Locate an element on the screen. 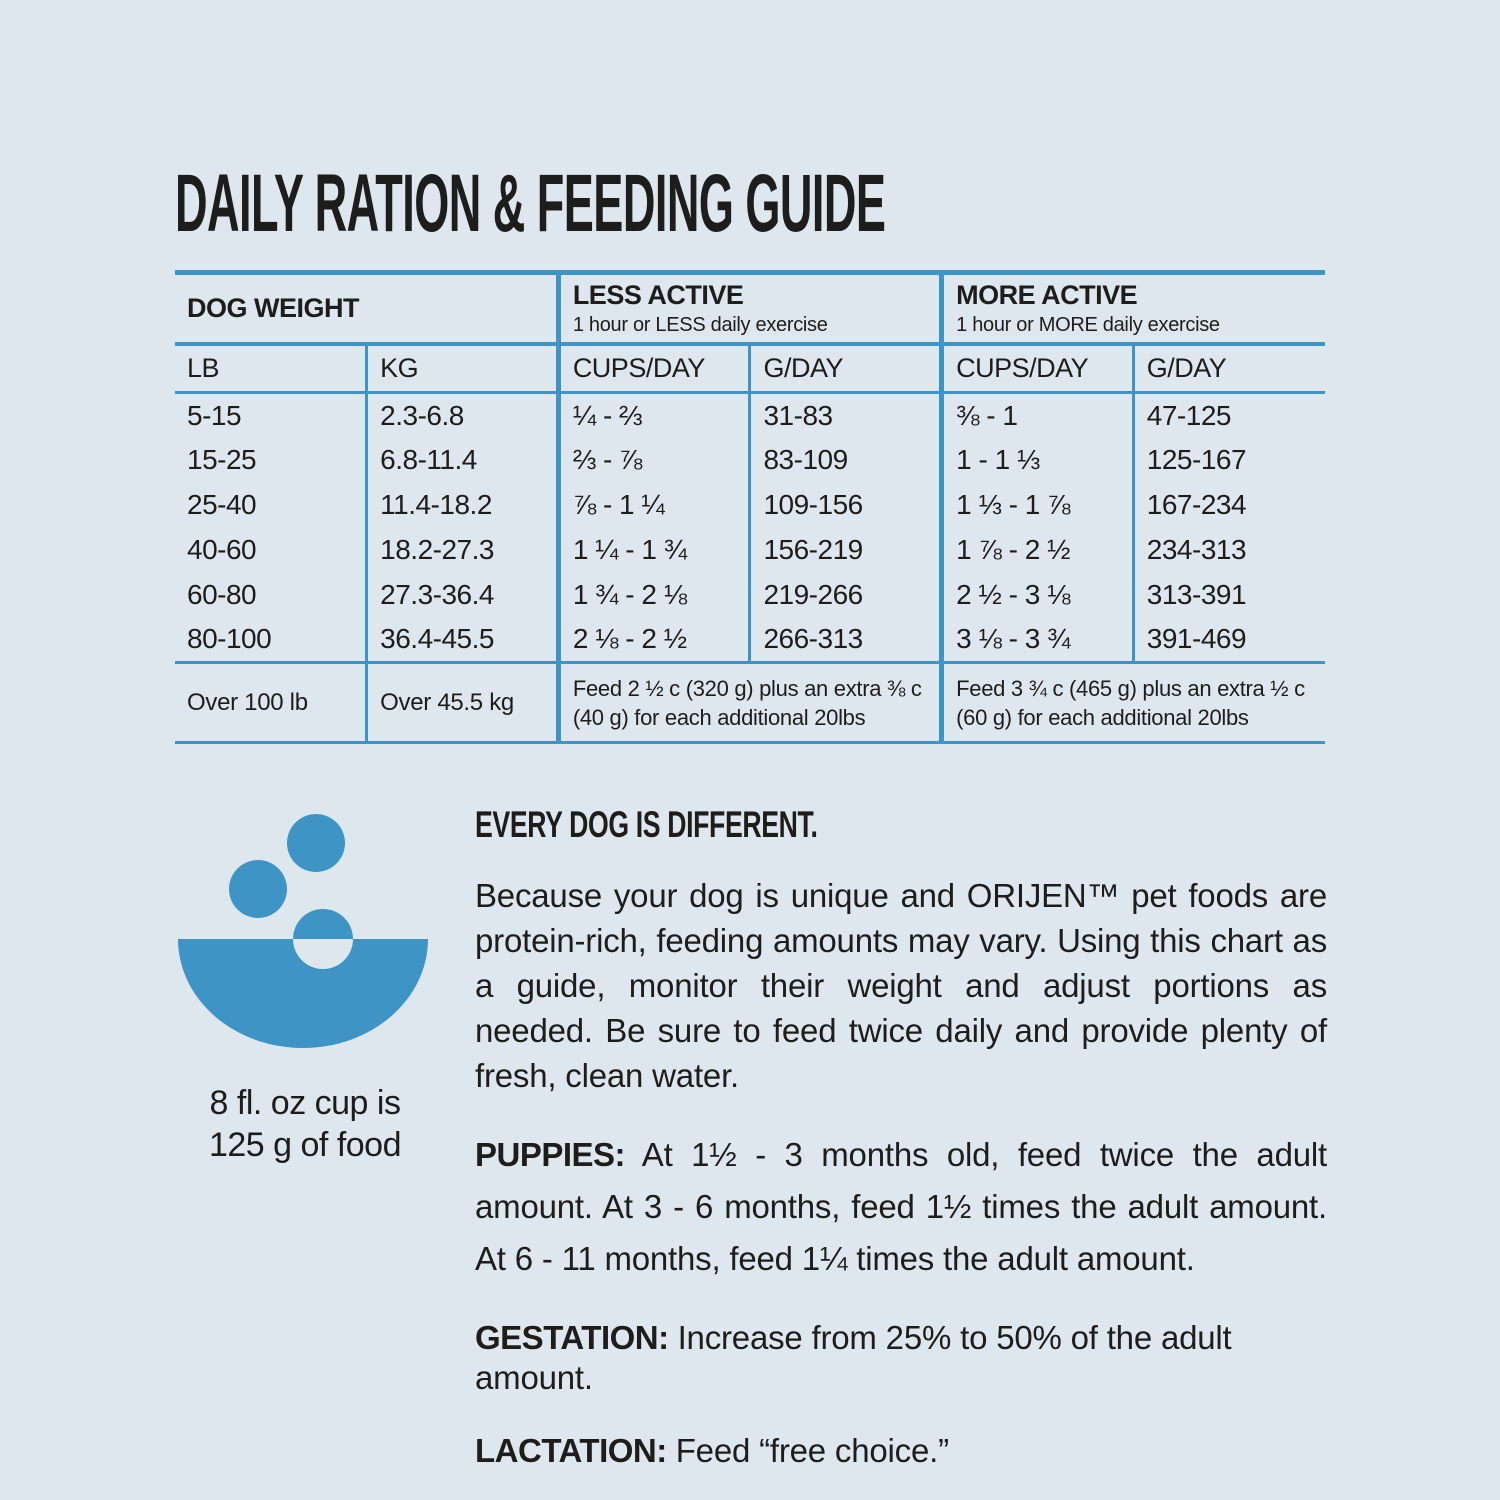 The image size is (1500, 1500). gestation-label: GESTATION: is located at coordinates (572, 1337).